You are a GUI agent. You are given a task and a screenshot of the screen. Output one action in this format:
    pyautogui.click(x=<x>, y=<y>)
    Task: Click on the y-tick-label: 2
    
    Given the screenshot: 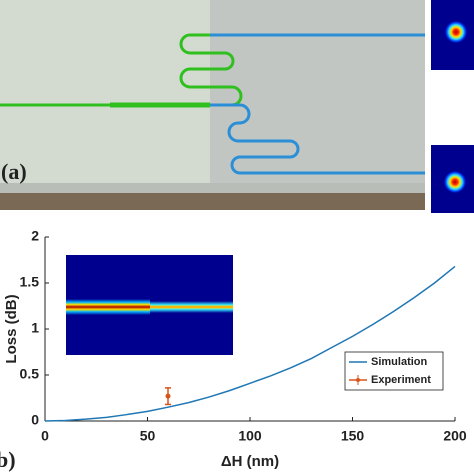 What is the action you would take?
    pyautogui.click(x=35, y=236)
    